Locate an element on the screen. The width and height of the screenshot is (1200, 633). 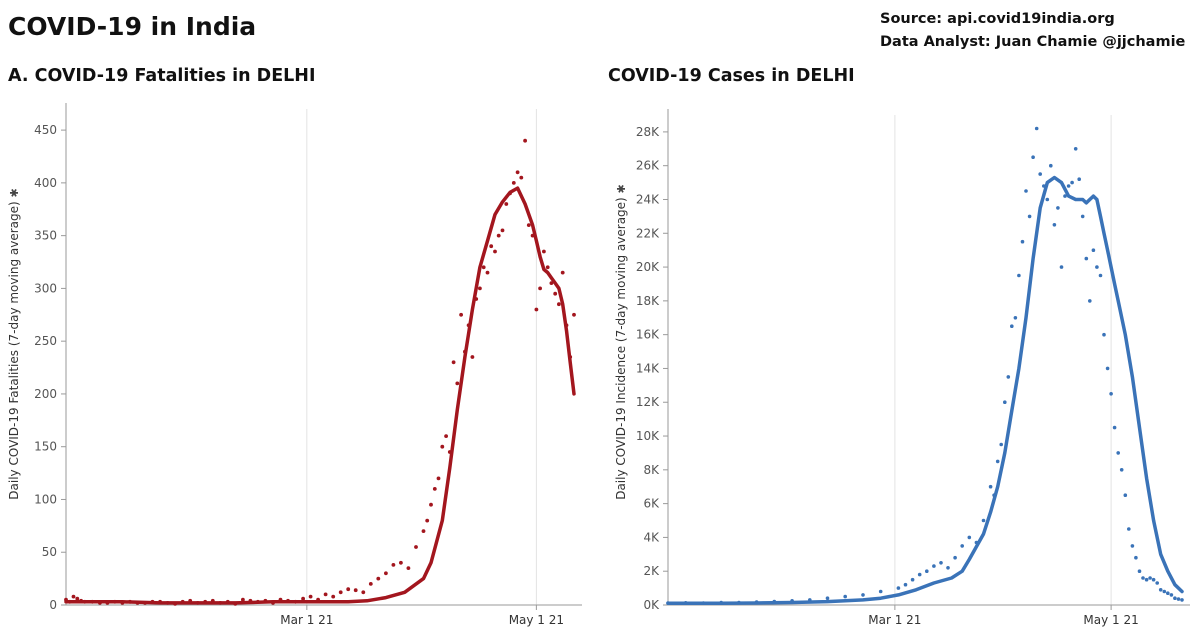
cases-x-tick-label: Mar 1 21 is located at coordinates (894, 620).